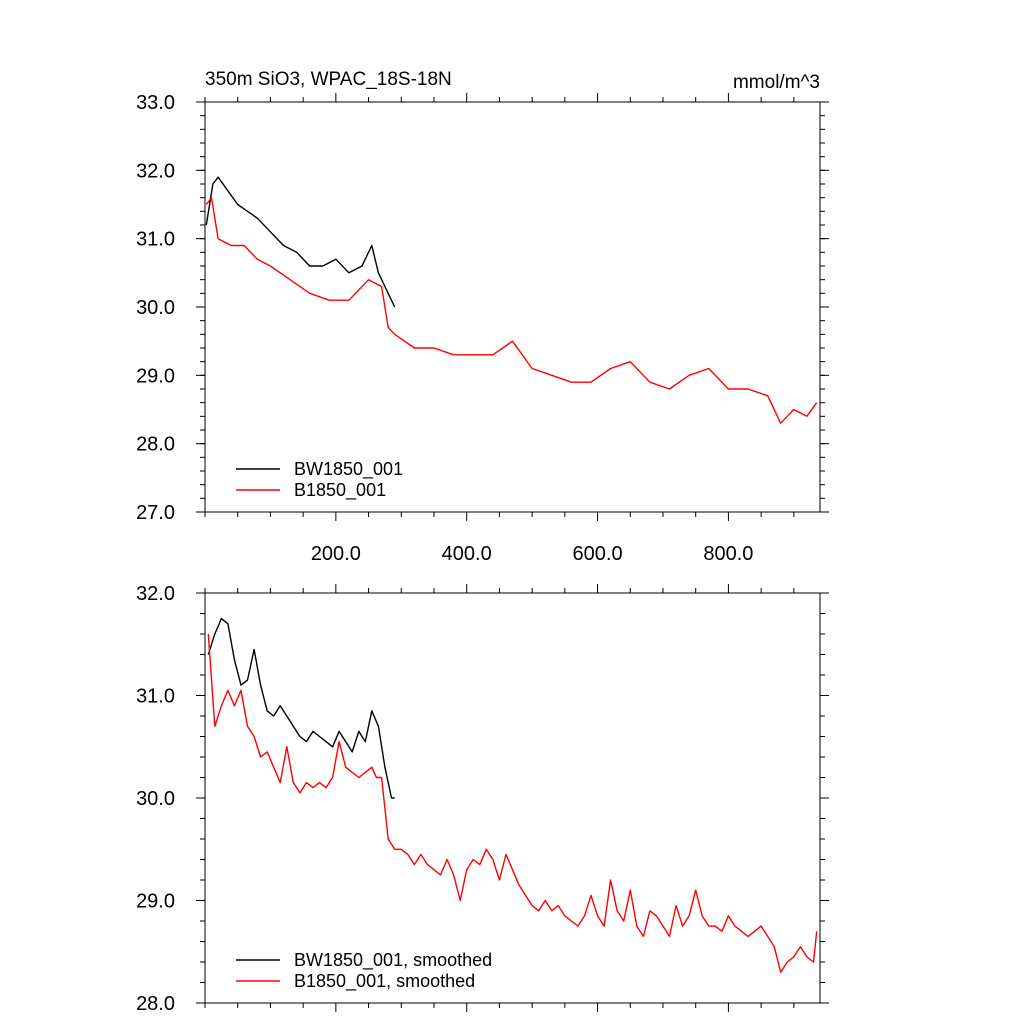  What do you see at coordinates (467, 554) in the screenshot?
I see `x-tick-label: 400.0` at bounding box center [467, 554].